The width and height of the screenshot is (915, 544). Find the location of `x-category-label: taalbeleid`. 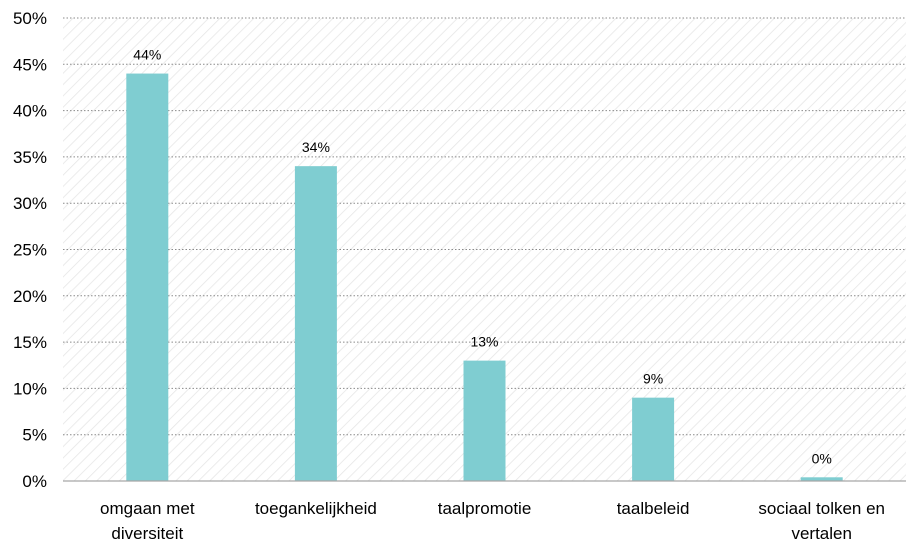

x-category-label: taalbeleid is located at coordinates (653, 508).